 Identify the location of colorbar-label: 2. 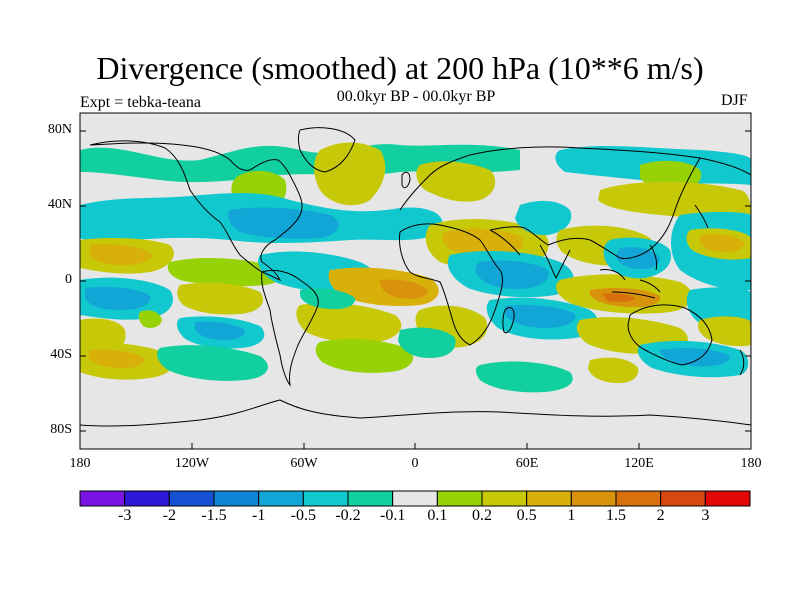
(660, 515).